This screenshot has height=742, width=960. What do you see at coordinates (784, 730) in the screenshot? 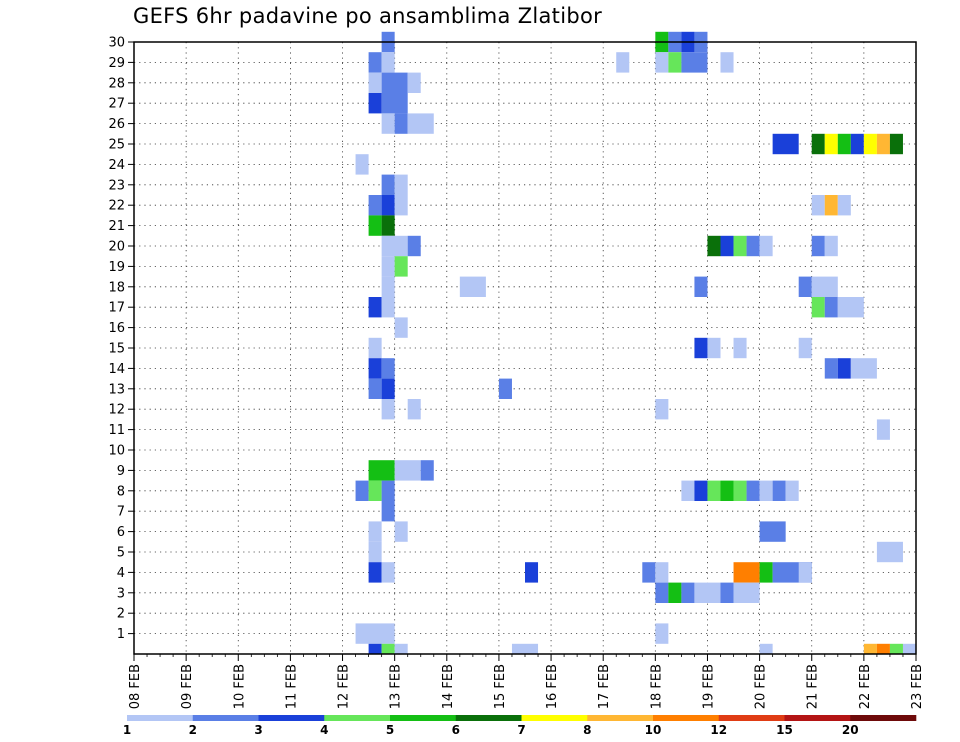
I see `colorbar-label: 15` at bounding box center [784, 730].